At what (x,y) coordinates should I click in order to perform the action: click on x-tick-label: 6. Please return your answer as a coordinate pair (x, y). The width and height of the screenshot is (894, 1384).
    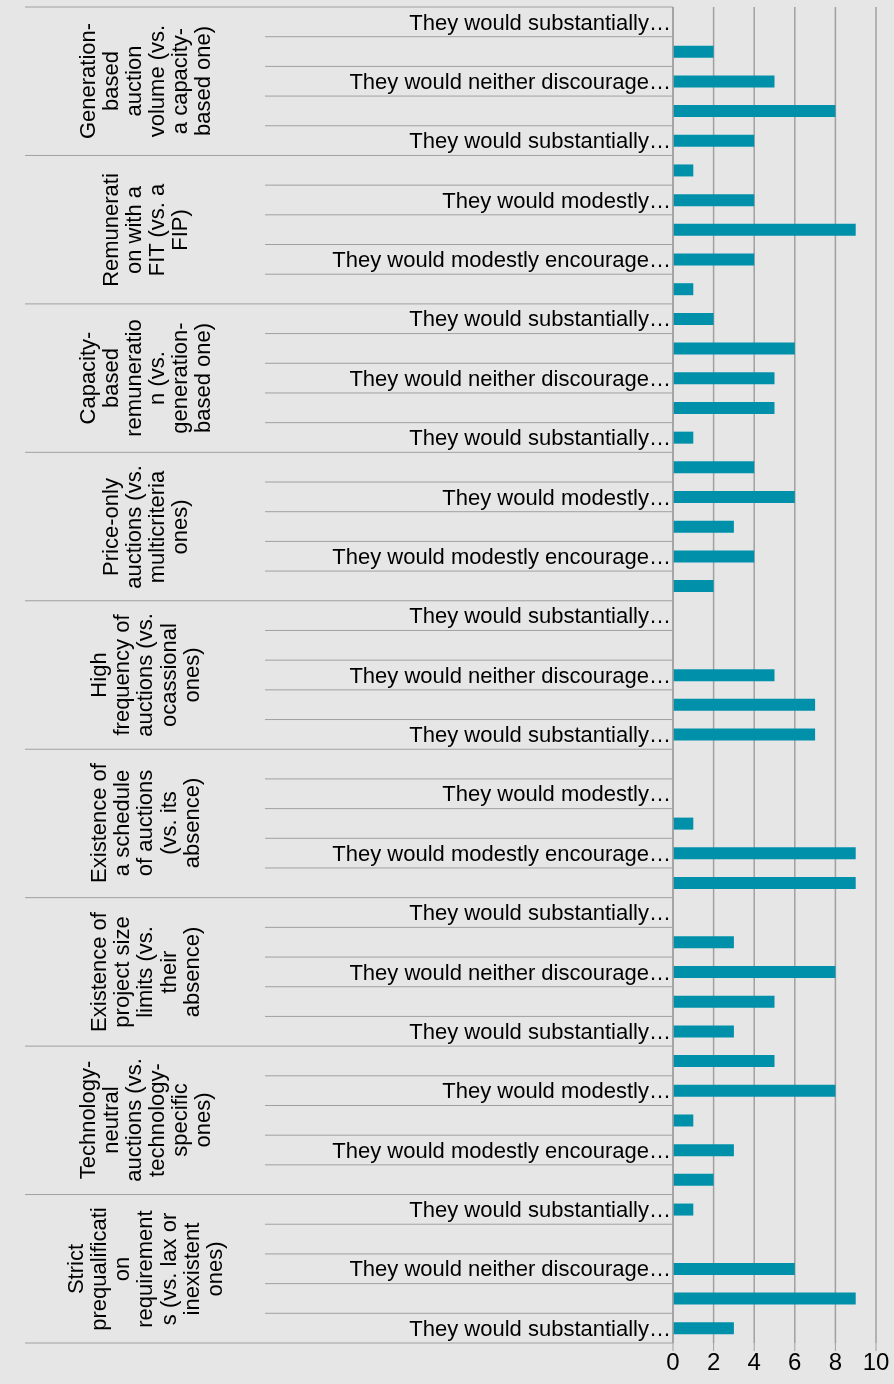
    Looking at the image, I should click on (795, 1362).